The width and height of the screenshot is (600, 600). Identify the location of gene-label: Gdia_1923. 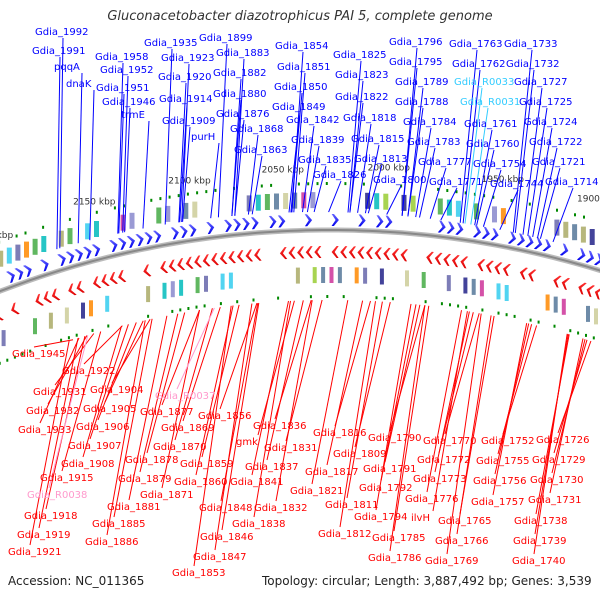
(187, 58).